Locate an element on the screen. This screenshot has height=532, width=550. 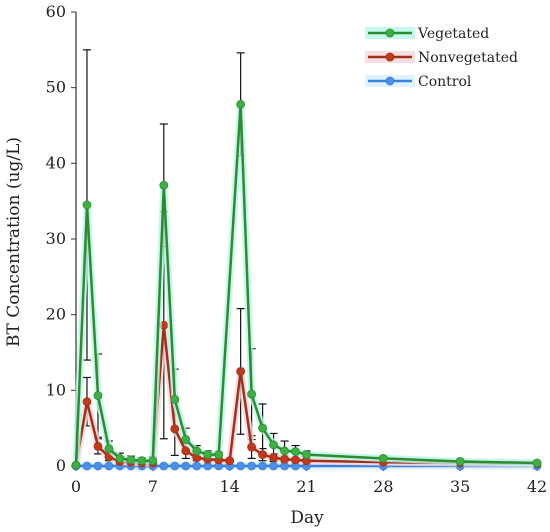
y-tick-label: 40 is located at coordinates (56, 162).